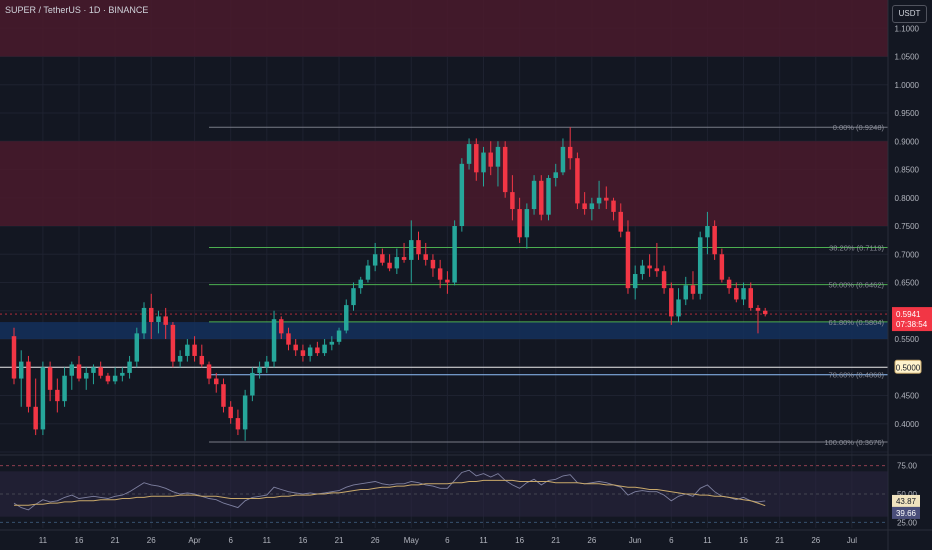  I want to click on fib-label: 61.80% (0.5804), so click(857, 322).